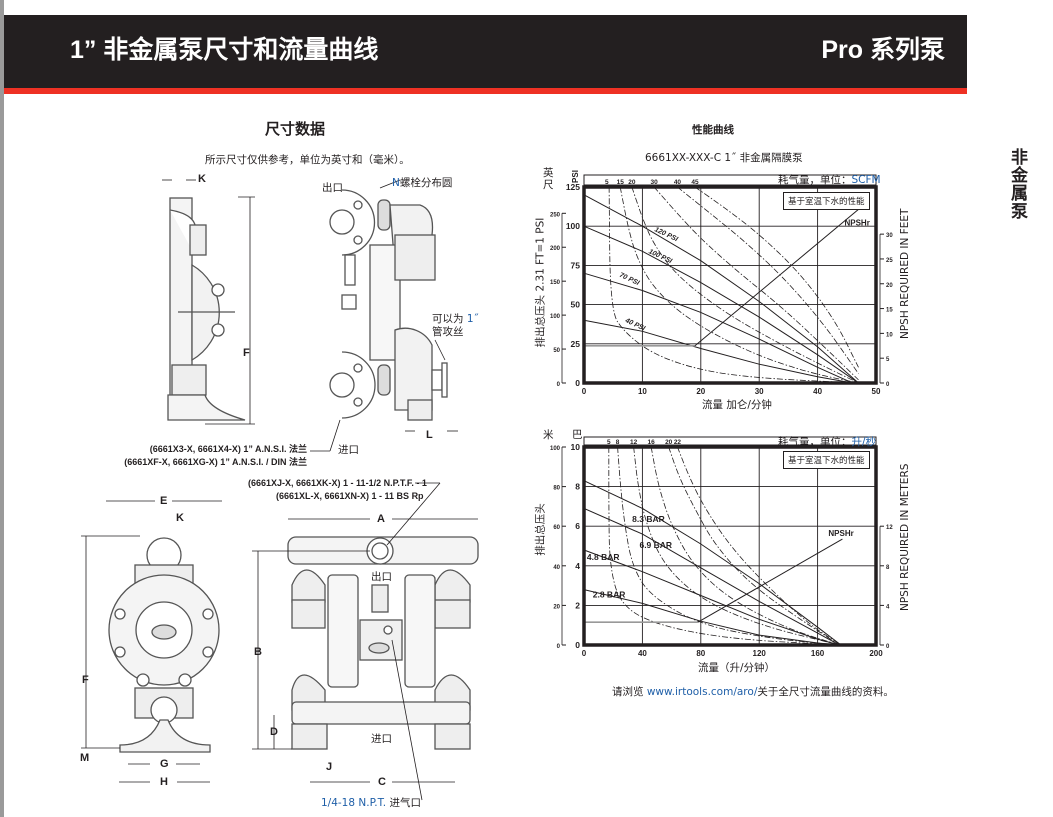 The height and width of the screenshot is (817, 1053). I want to click on outlet-label: 出口, so click(381, 577).